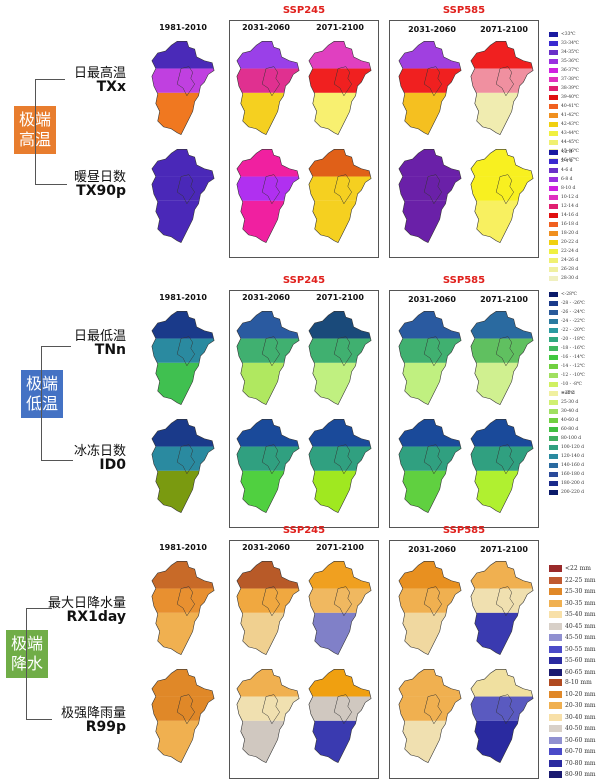  I want to click on period-label-ssp245-mid: 2031-2060, so click(266, 547).